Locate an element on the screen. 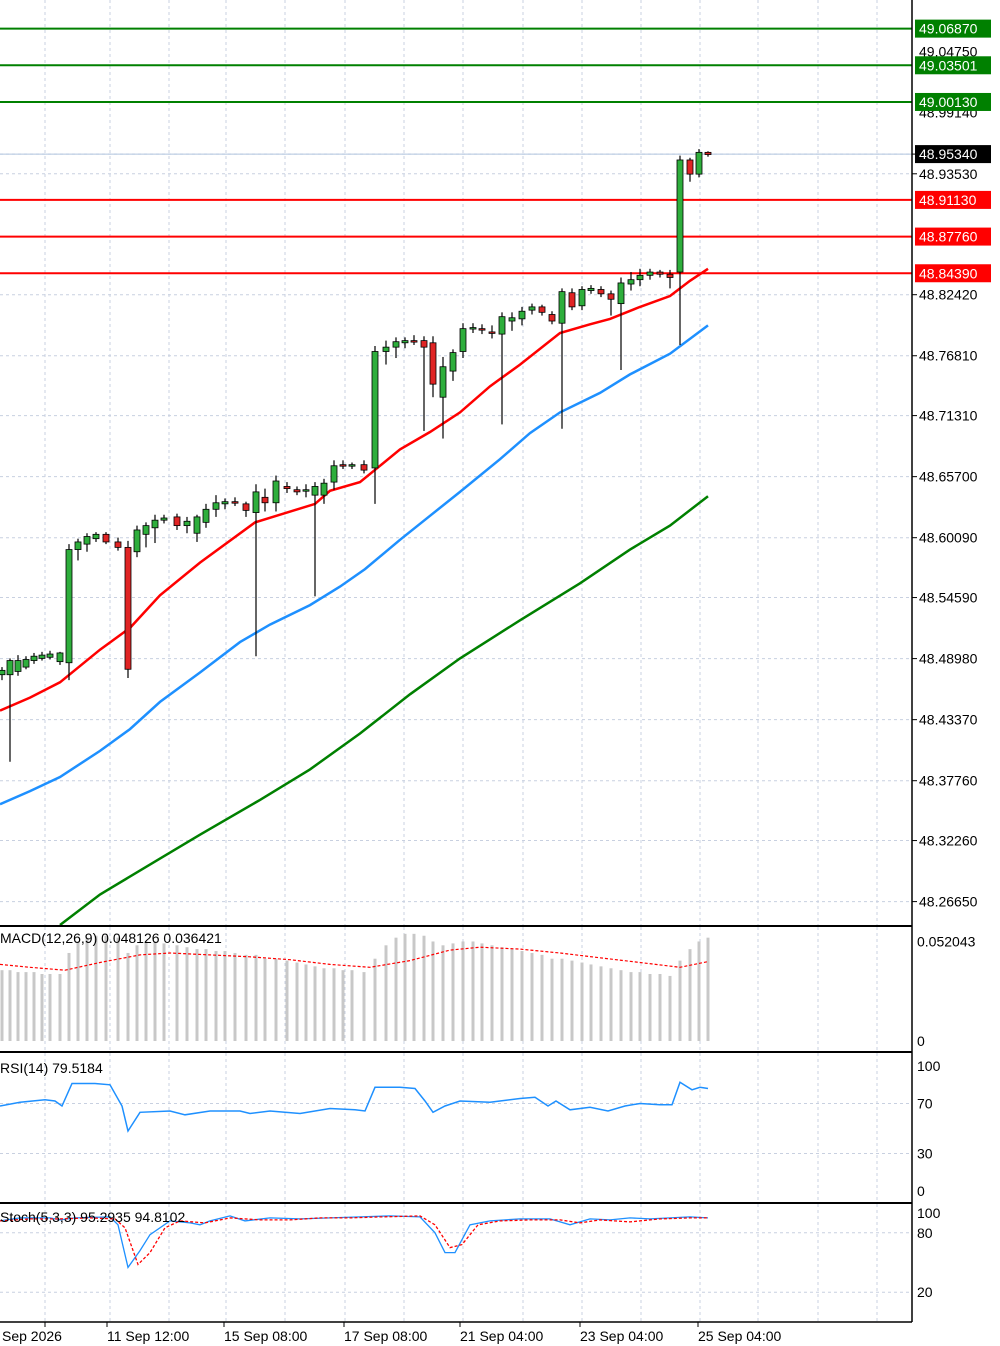 Image resolution: width=1000 pixels, height=1346 pixels. x-tick-label: 11 Sep 12:00 is located at coordinates (148, 1336).